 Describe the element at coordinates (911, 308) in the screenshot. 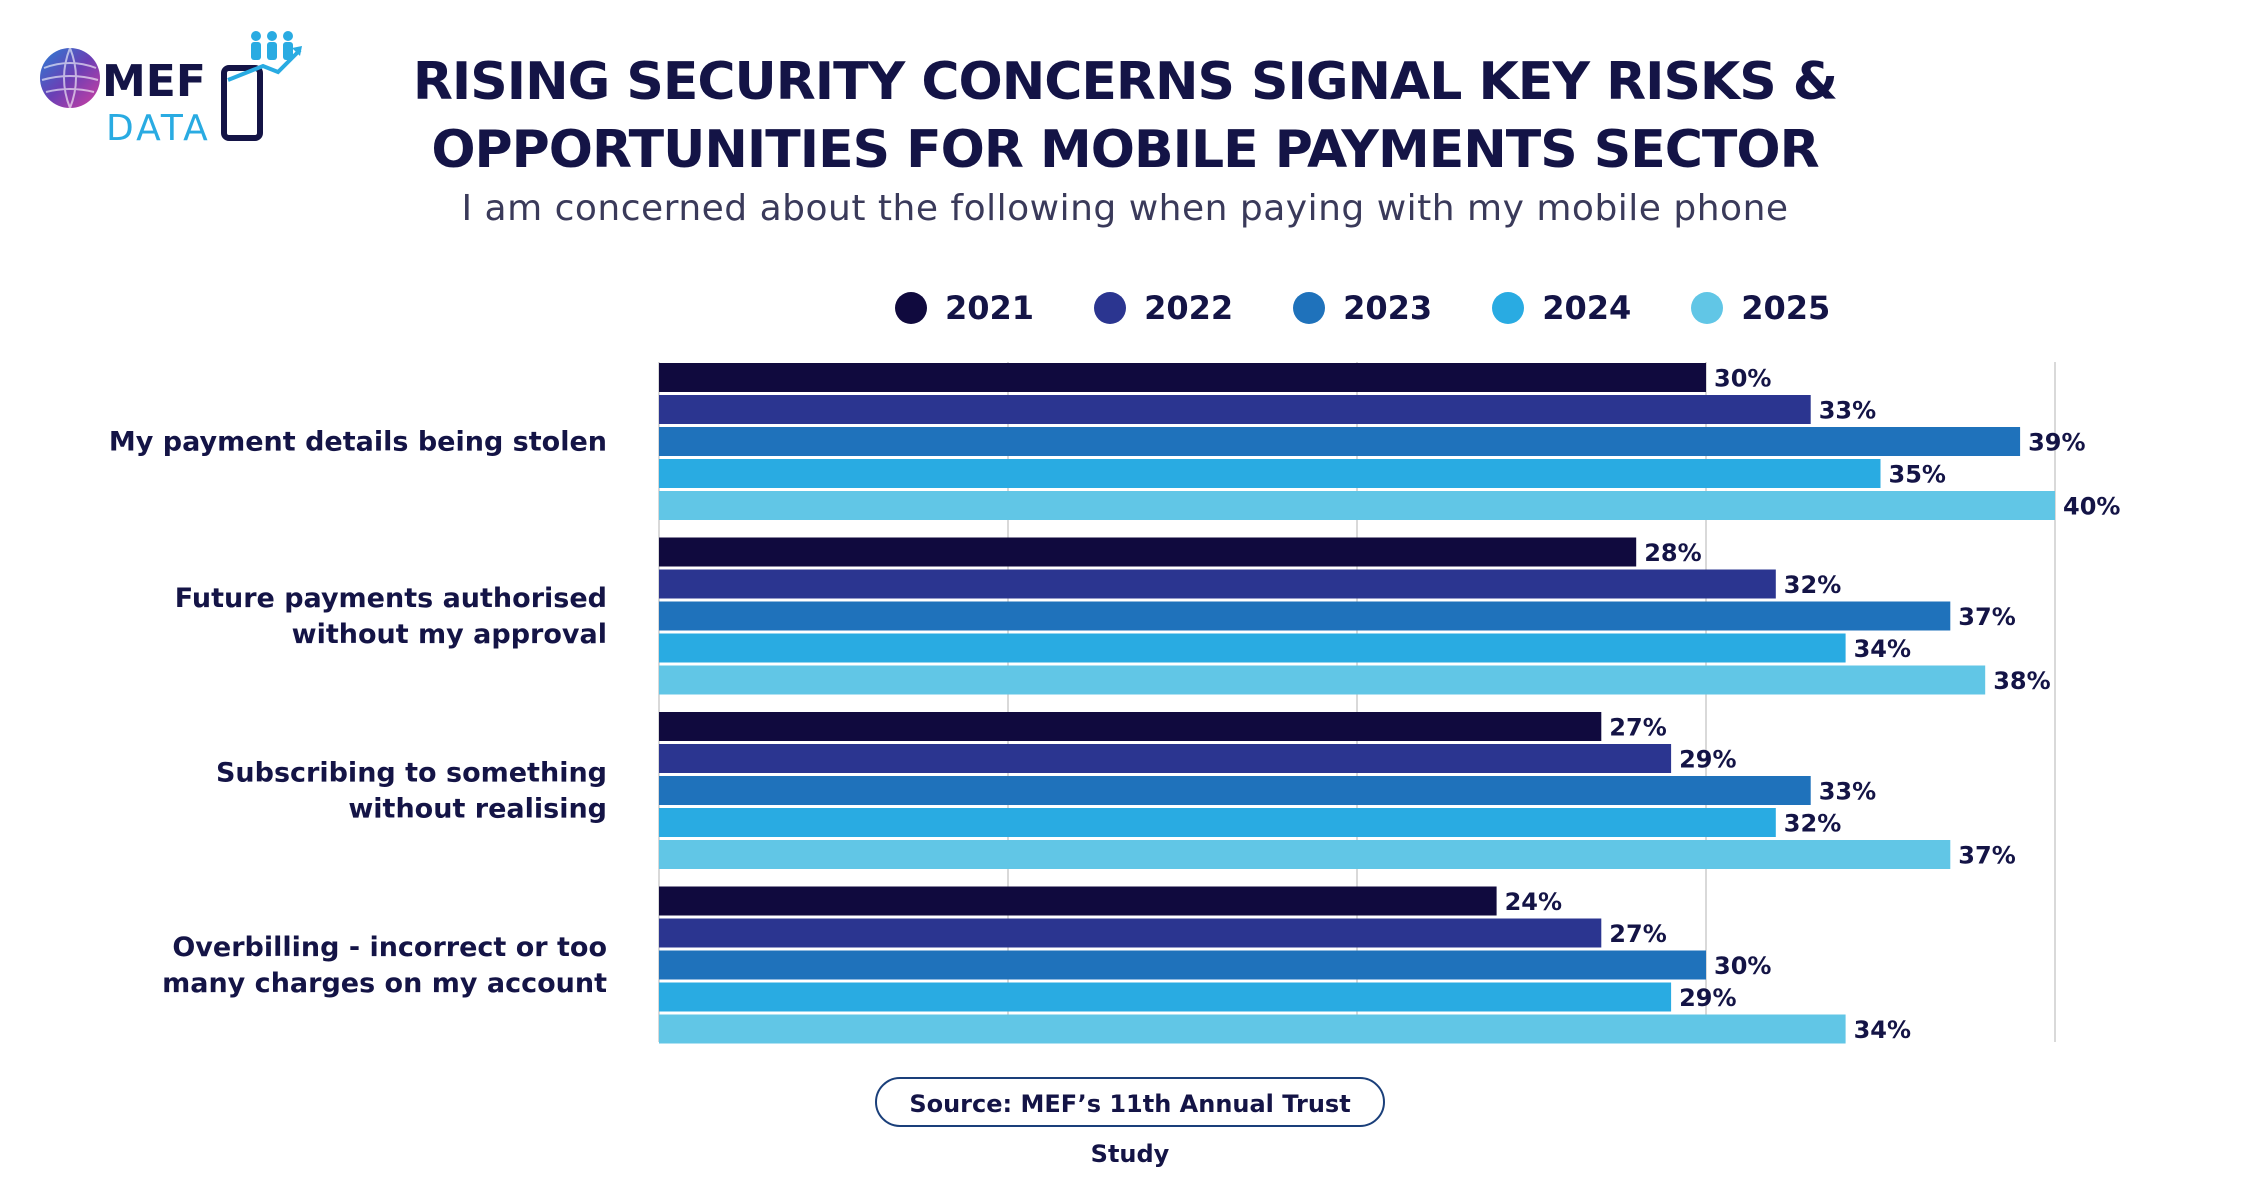

I see `legend-swatch-2021` at that location.